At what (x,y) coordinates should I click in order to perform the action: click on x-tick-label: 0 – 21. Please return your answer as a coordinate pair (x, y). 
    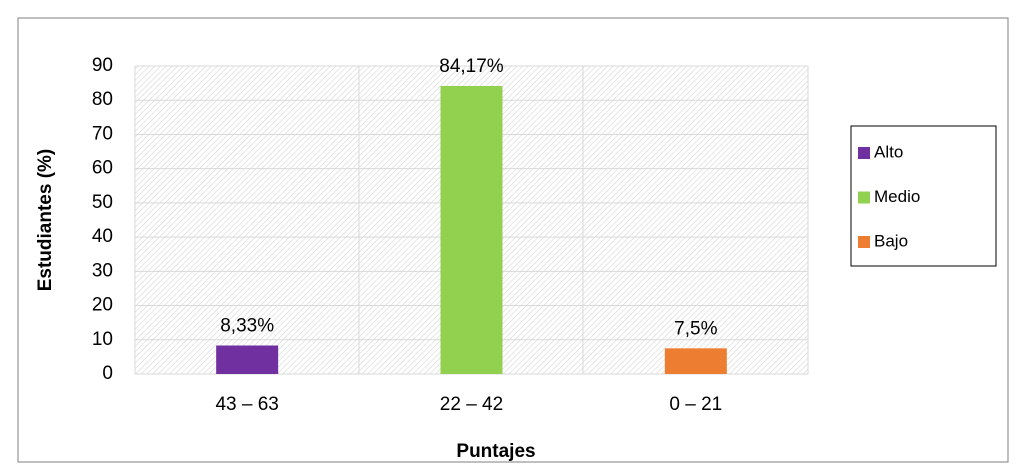
    Looking at the image, I should click on (695, 404).